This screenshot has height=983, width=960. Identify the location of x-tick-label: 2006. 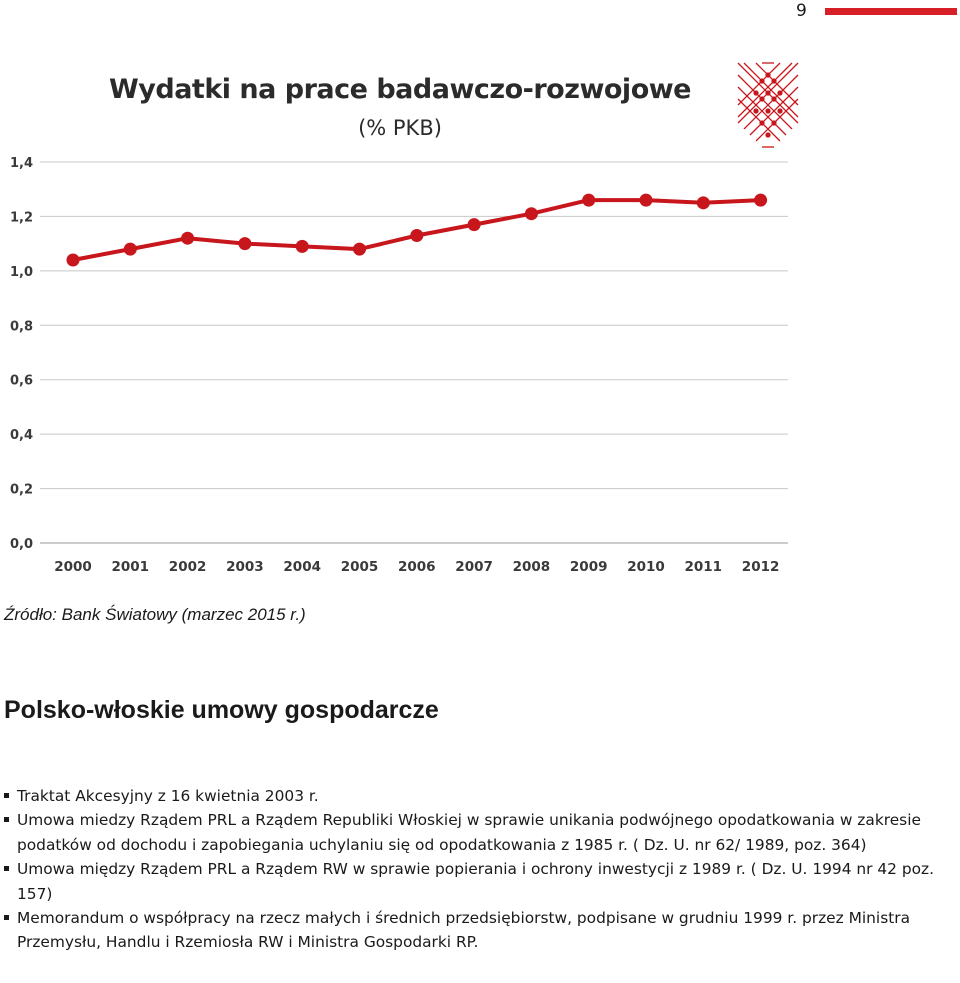
(417, 567).